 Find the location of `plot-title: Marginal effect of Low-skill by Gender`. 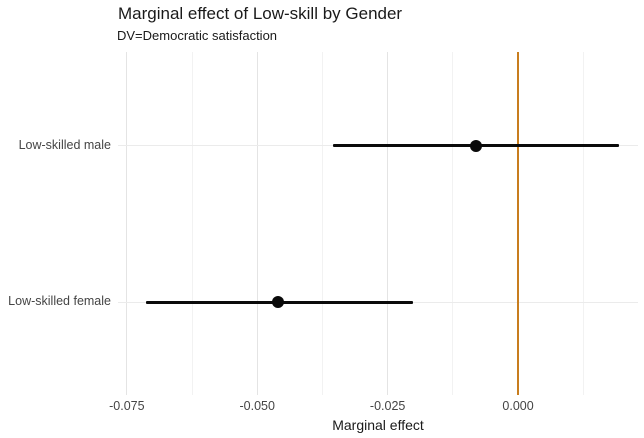

plot-title: Marginal effect of Low-skill by Gender is located at coordinates (260, 13).